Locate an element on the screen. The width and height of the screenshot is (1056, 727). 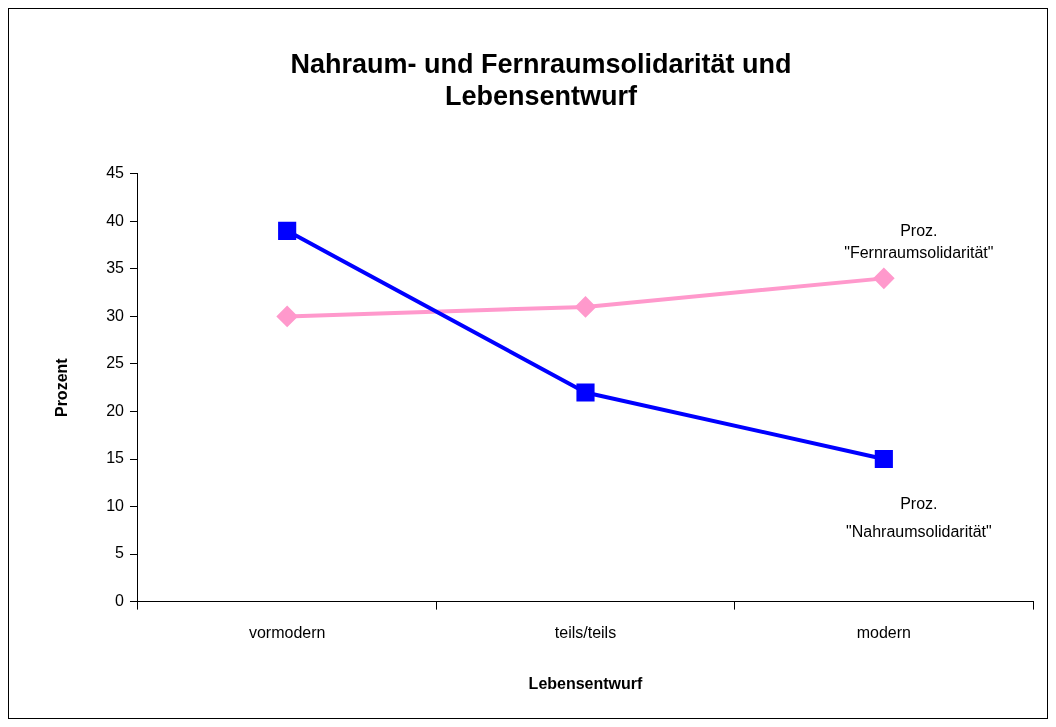
y-tick-label: 45 is located at coordinates (115, 173).